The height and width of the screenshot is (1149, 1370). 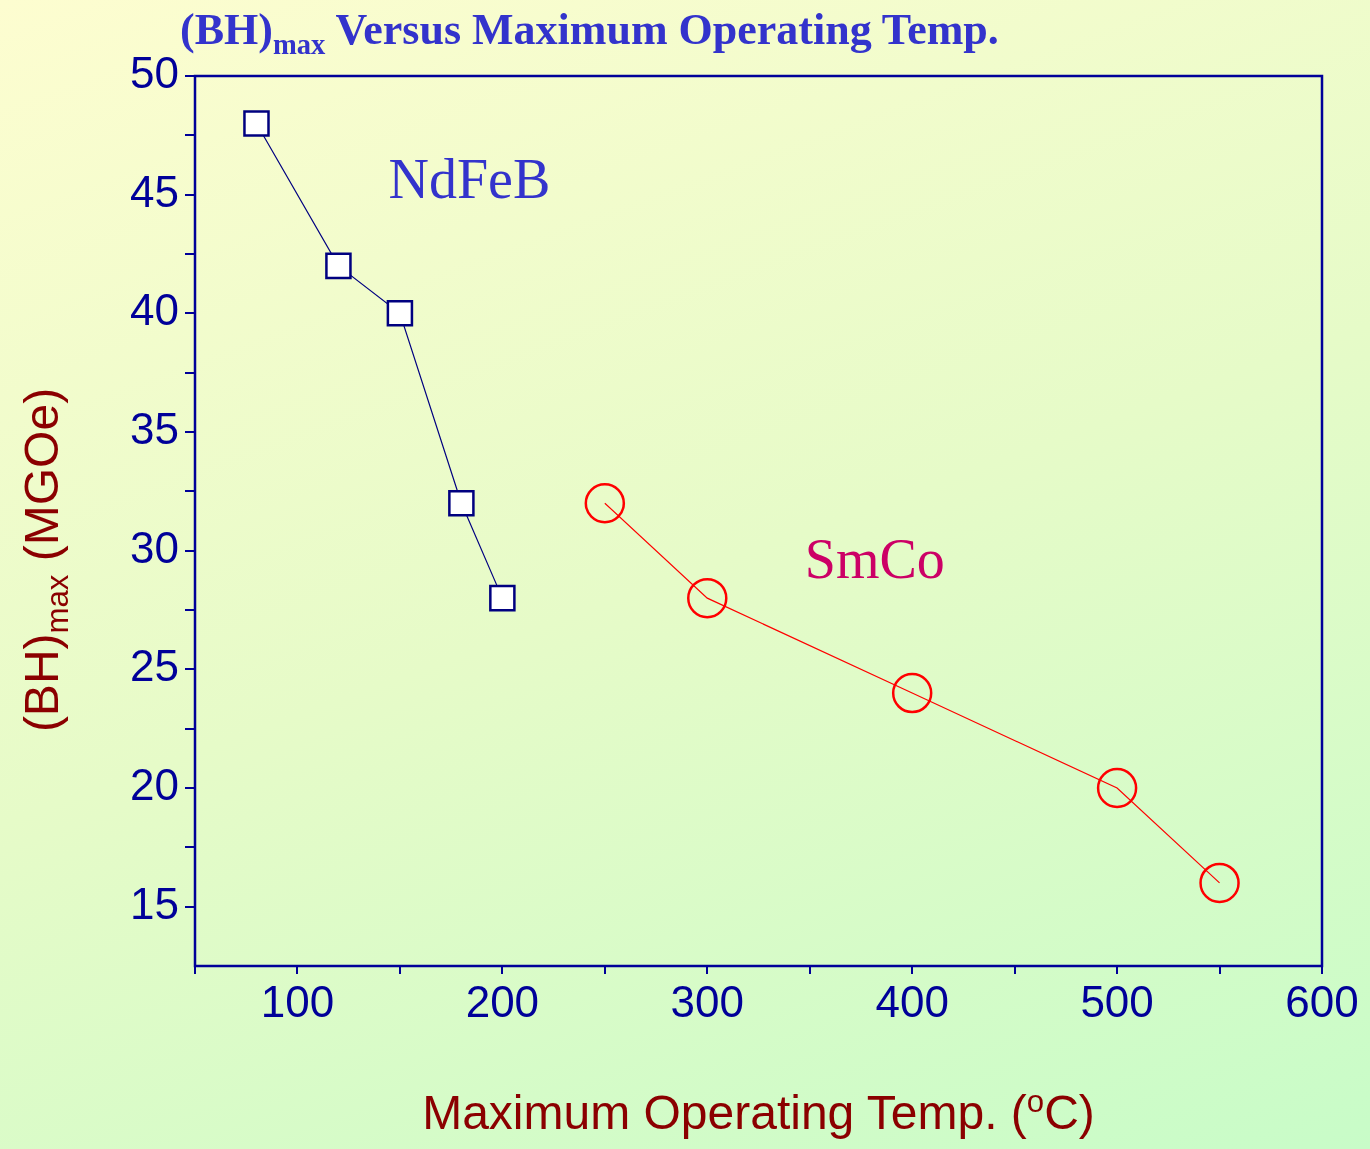 I want to click on x-axis-title: Maximum Operating Temp. ($^{o}$C), so click(x=758, y=1112).